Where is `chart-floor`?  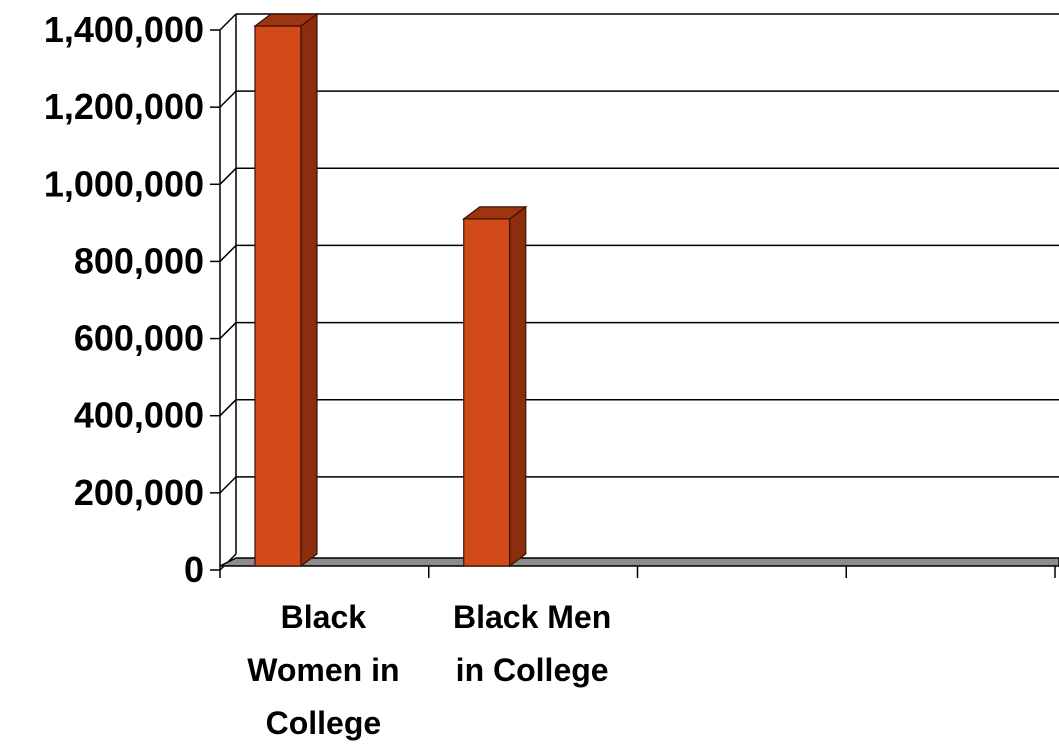
chart-floor is located at coordinates (639, 562).